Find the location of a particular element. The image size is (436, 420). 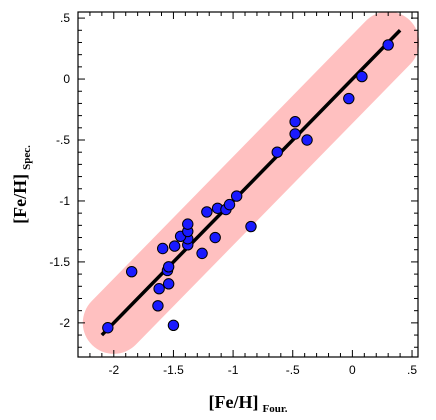

y-tick-label: .5 is located at coordinates (65, 18).